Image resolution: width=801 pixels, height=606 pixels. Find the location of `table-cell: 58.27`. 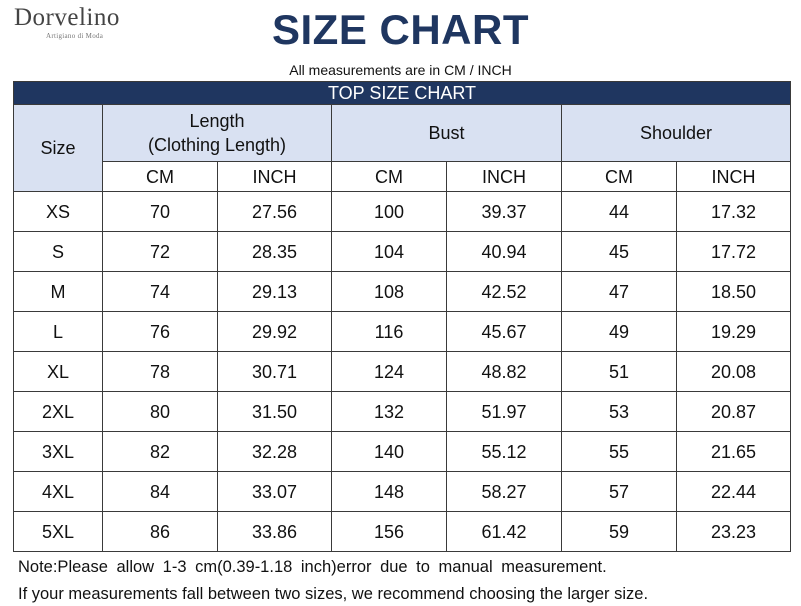

table-cell: 58.27 is located at coordinates (504, 491).